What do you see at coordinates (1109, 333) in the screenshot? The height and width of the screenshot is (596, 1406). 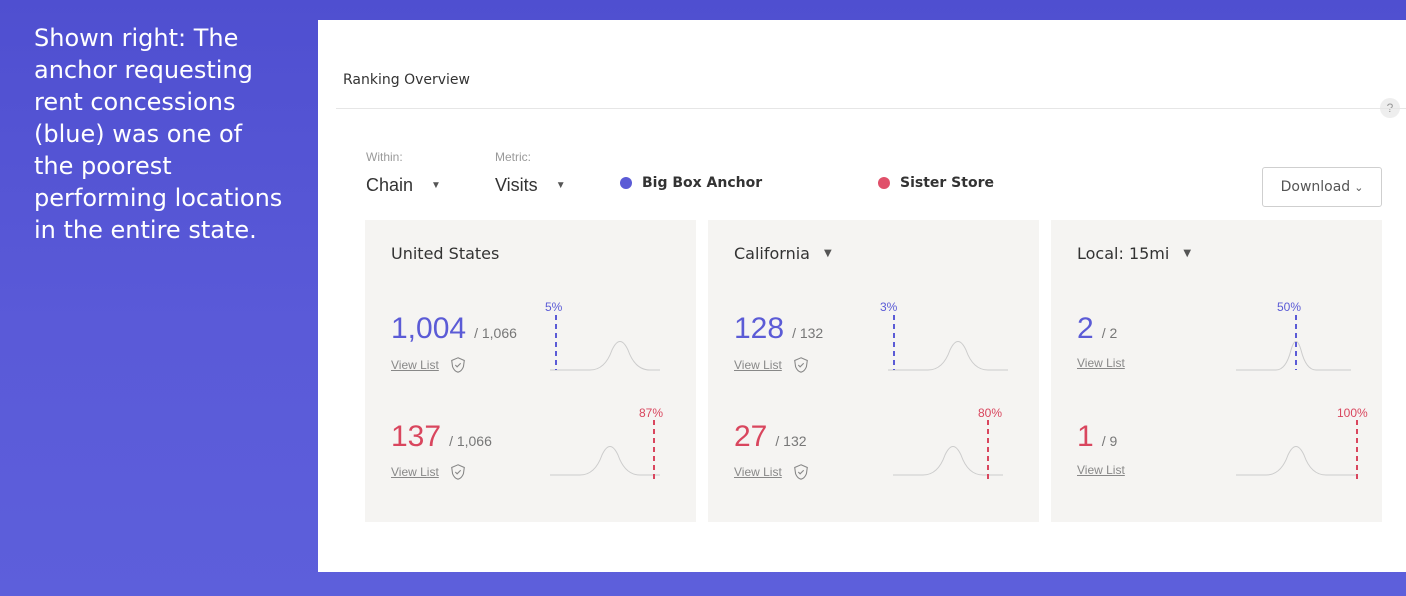 I see `anchor-rank-total: / 2` at bounding box center [1109, 333].